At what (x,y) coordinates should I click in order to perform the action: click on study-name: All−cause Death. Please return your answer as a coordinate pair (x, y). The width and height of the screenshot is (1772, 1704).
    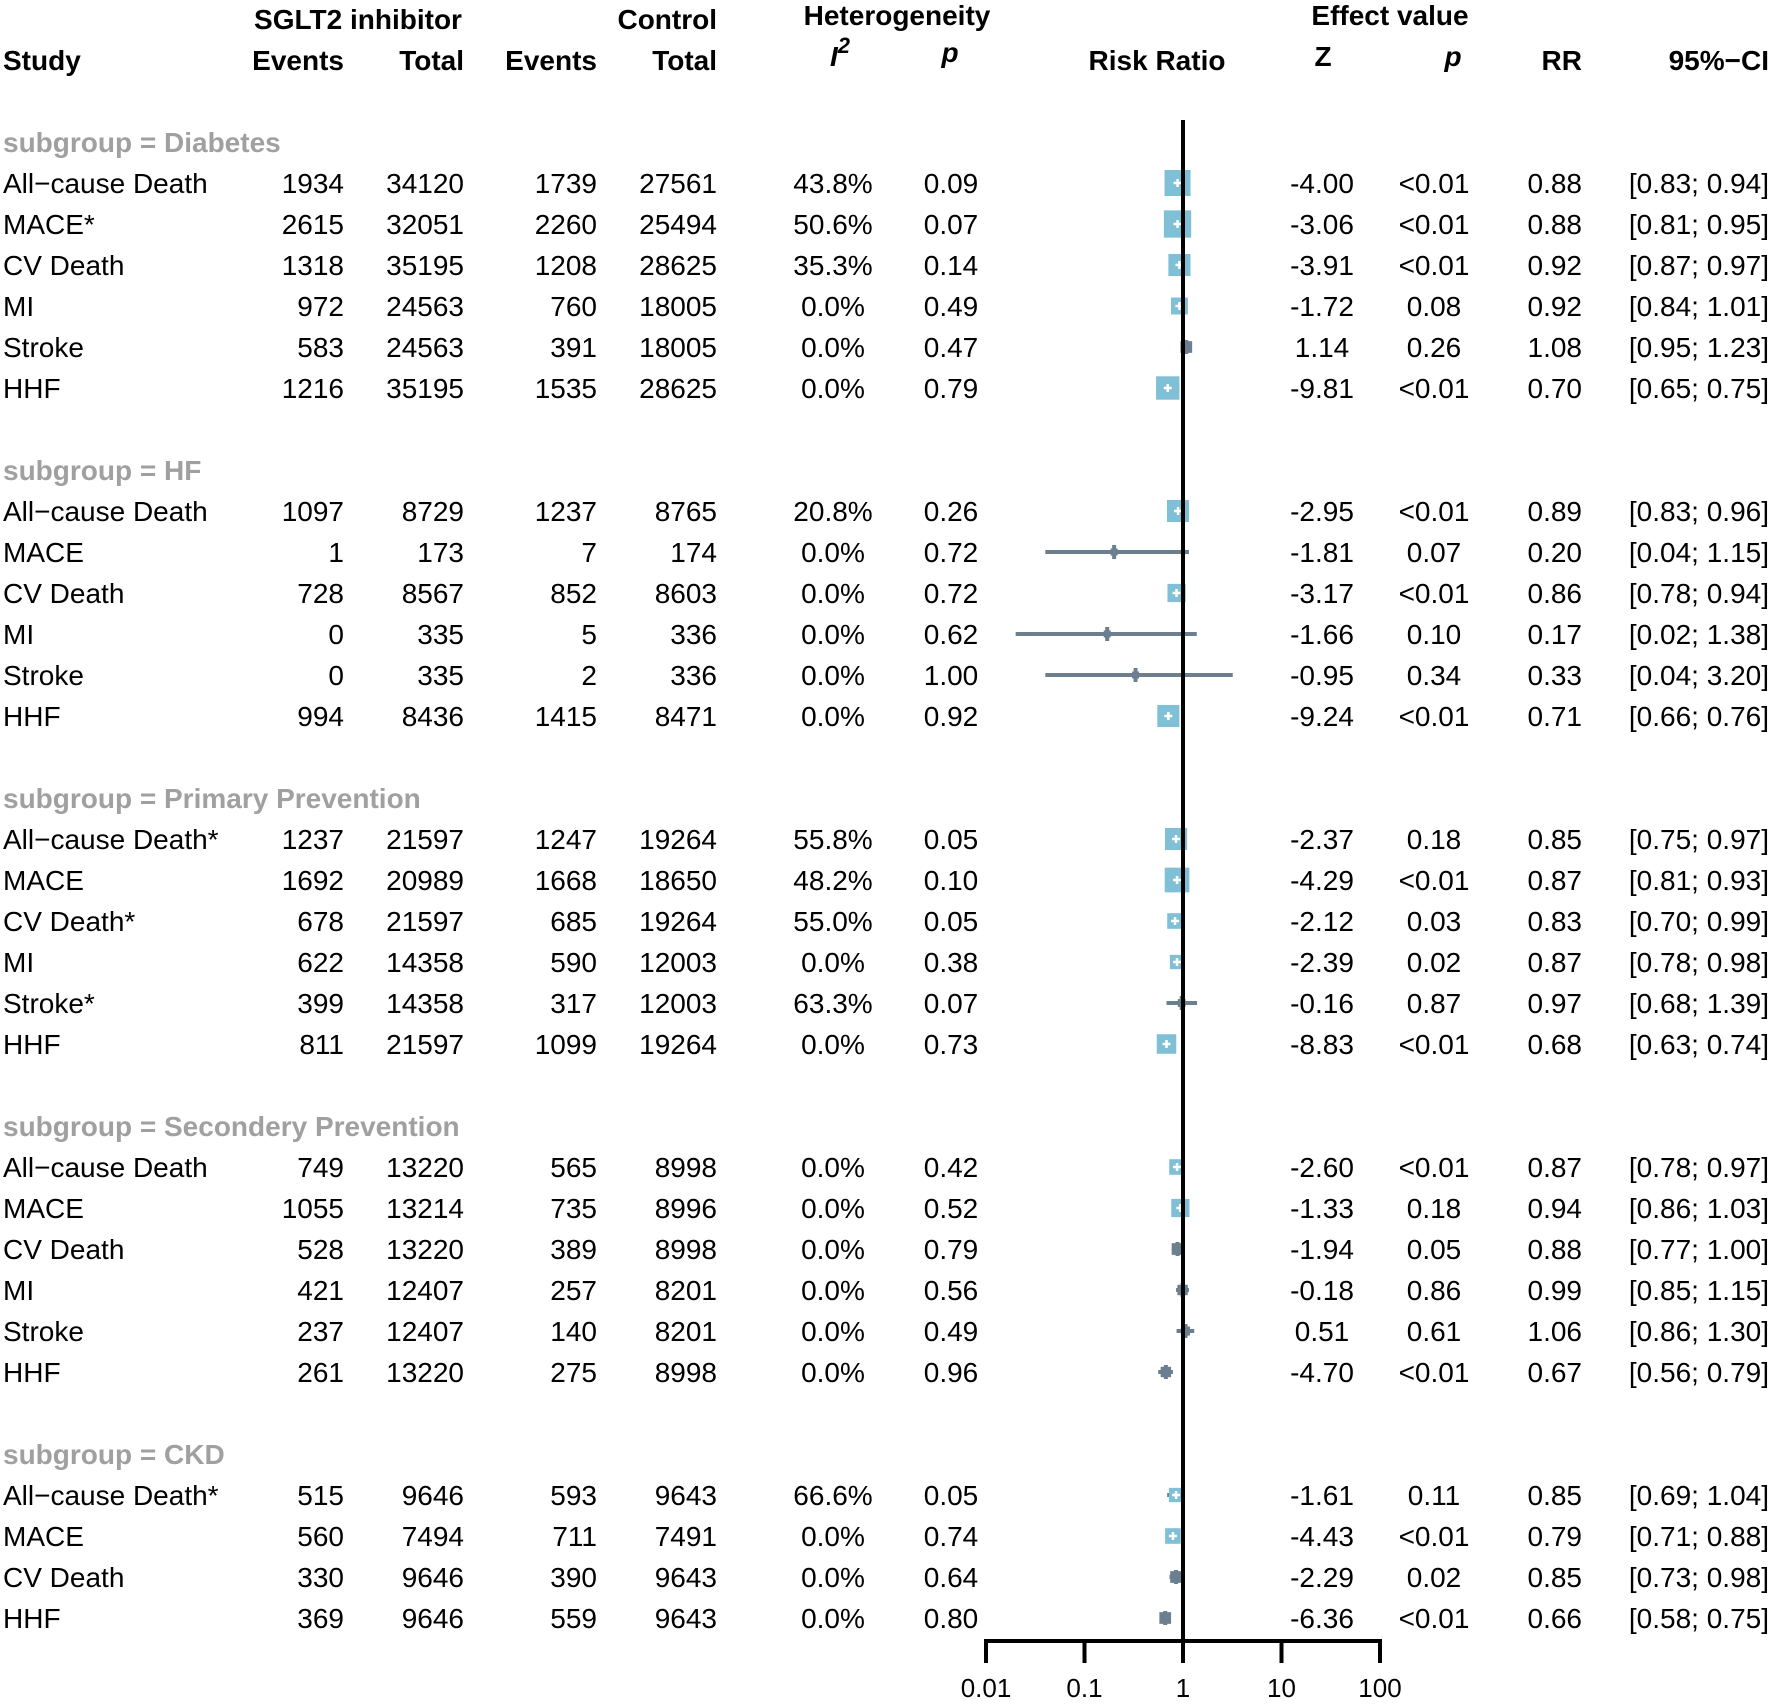
    Looking at the image, I should click on (105, 1167).